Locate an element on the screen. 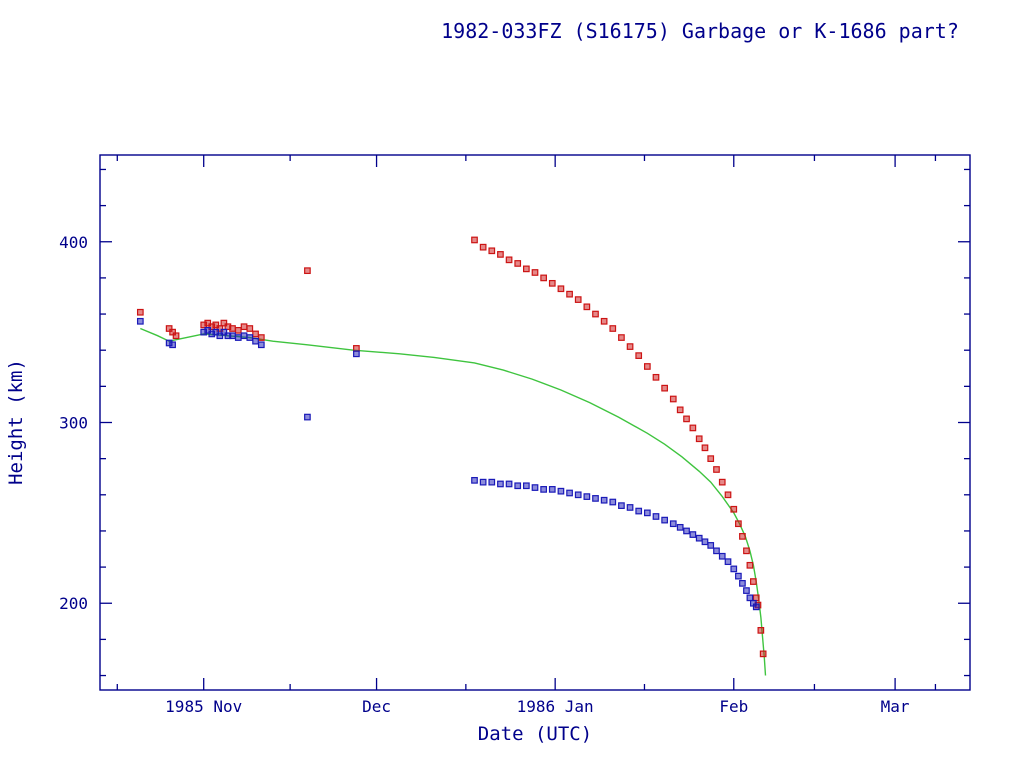 This screenshot has height=768, width=1024. x-tick-label: Dec is located at coordinates (376, 706).